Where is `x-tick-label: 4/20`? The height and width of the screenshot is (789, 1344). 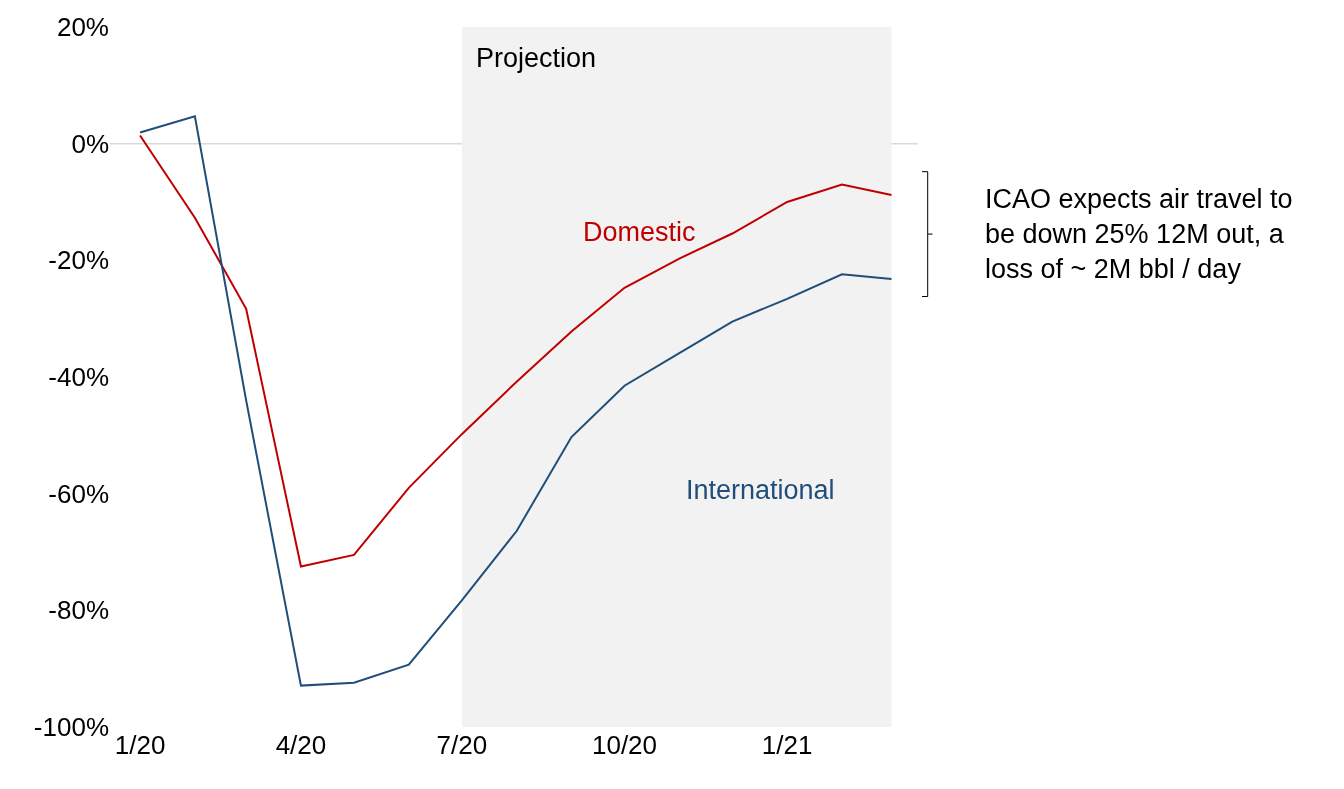
x-tick-label: 4/20 is located at coordinates (301, 745).